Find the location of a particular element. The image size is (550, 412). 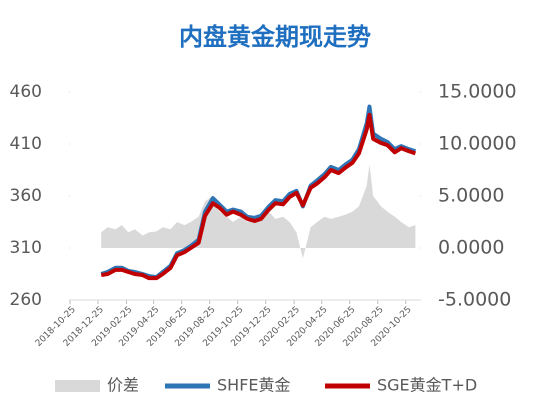

y2-tick-label: 0.0000 is located at coordinates (471, 248).